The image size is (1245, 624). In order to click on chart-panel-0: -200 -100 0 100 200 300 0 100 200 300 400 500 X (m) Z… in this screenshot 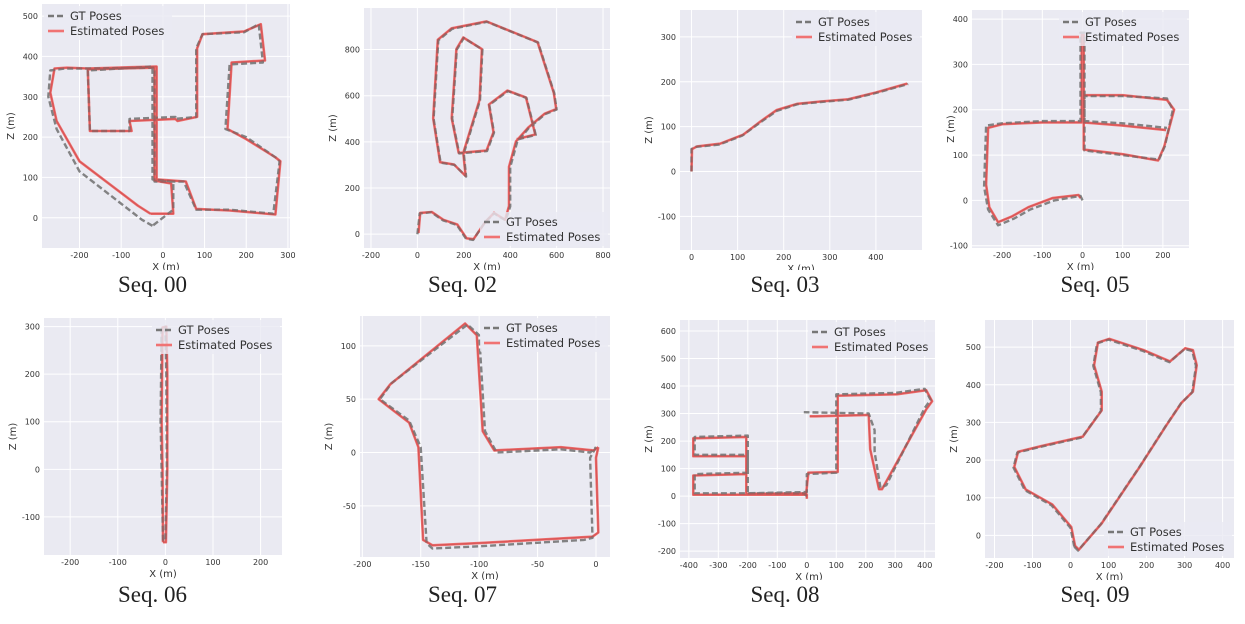, I will do `click(152, 155)`.